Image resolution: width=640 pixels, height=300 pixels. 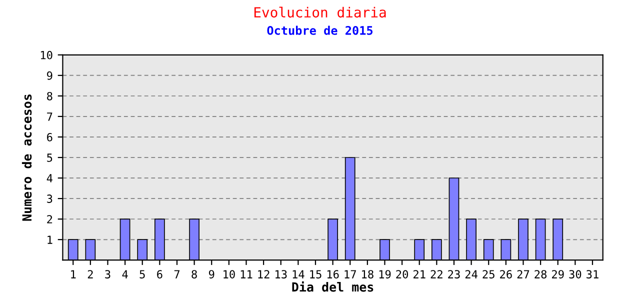 What do you see at coordinates (50, 240) in the screenshot?
I see `y-tick-label: 1` at bounding box center [50, 240].